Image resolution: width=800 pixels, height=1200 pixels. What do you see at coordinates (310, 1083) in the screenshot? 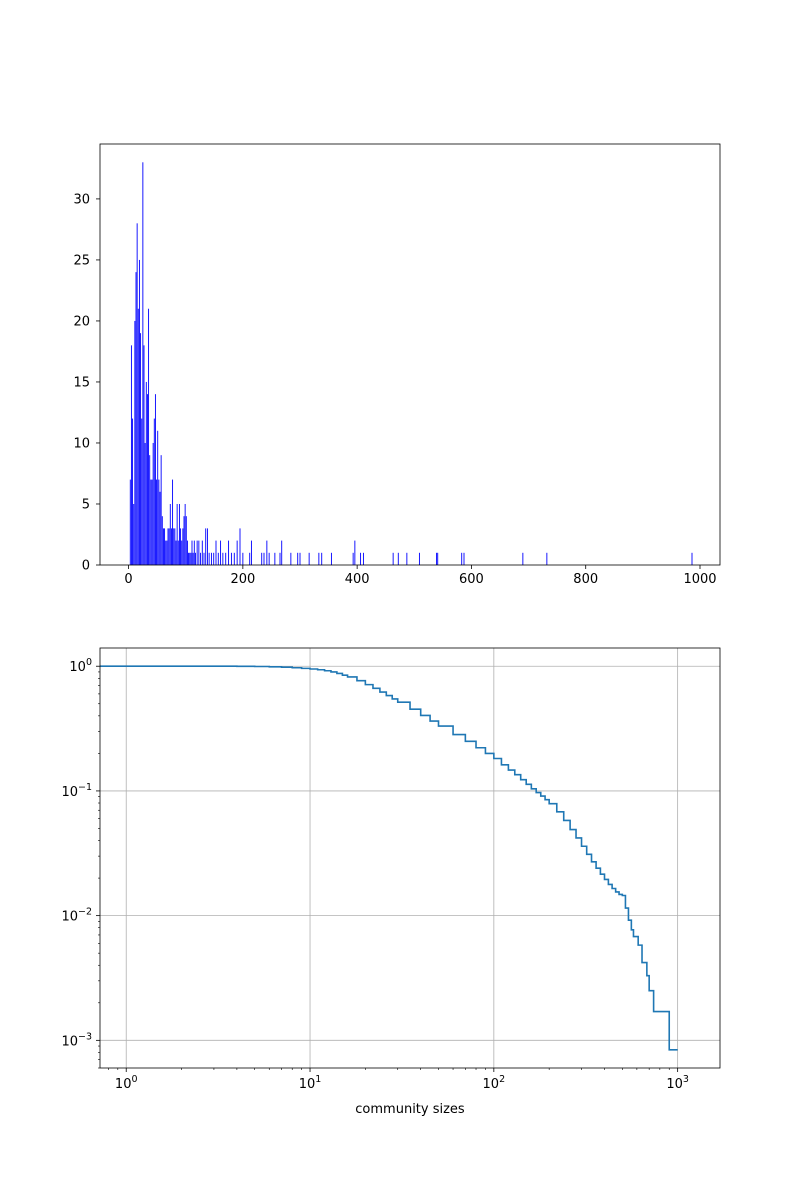
I see `ccdf-x-tick-label: 10¹` at bounding box center [310, 1083].